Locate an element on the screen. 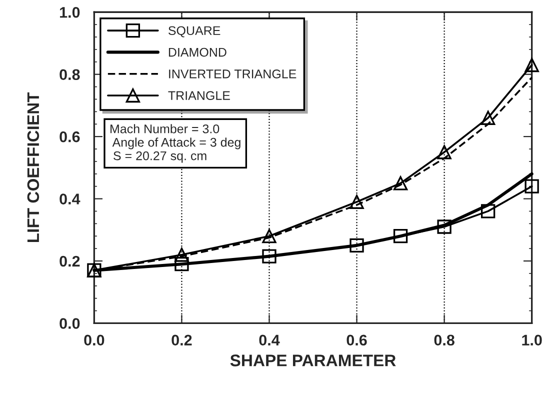  y-tick-label: 0.8 is located at coordinates (70, 74).